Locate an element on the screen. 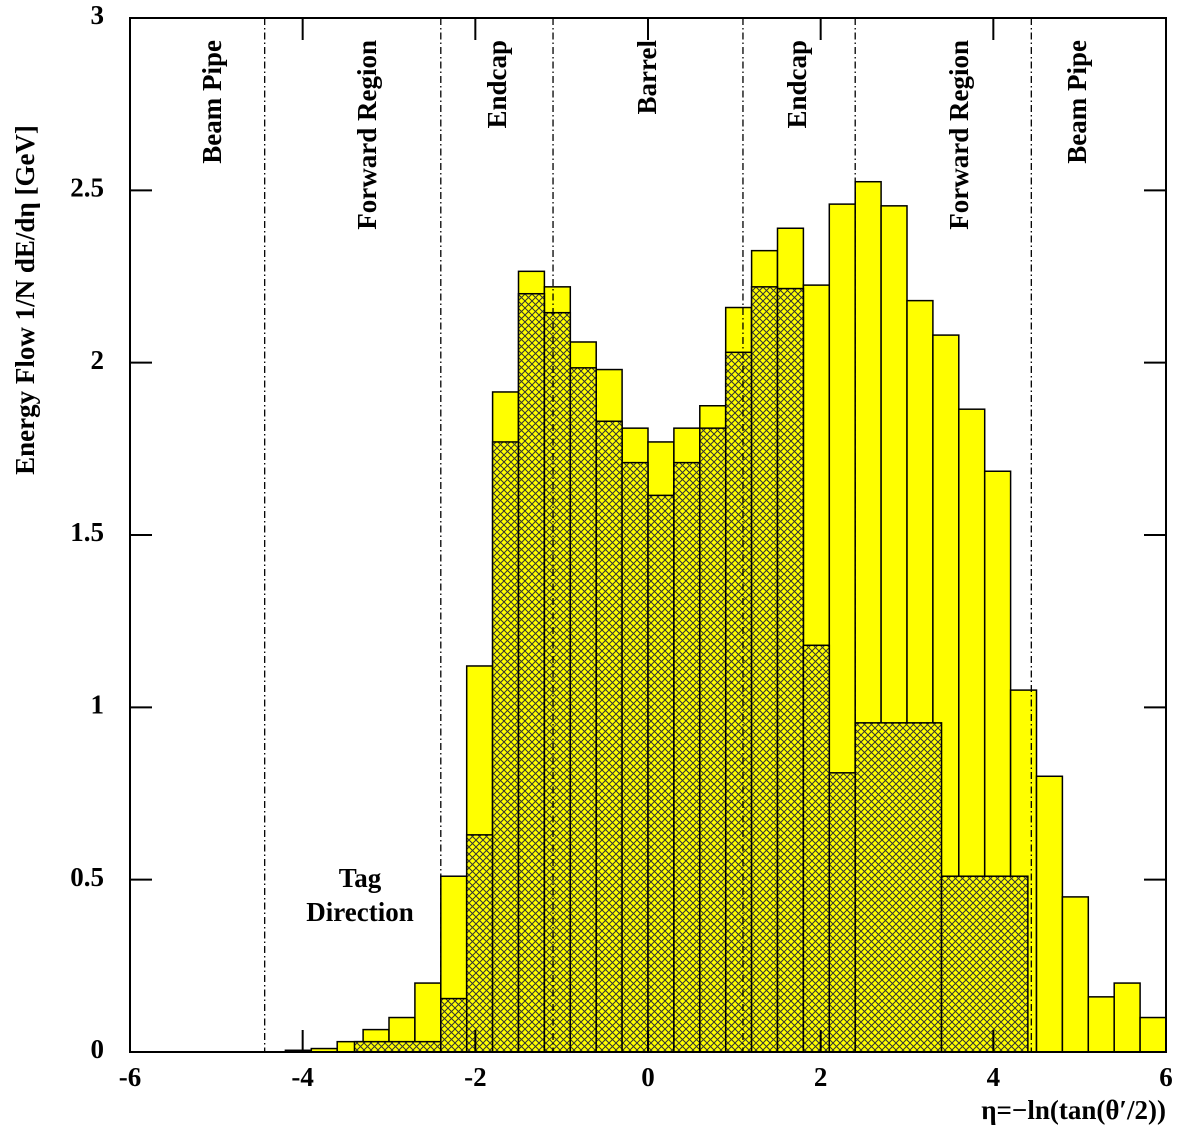  x-tick-label: -2 is located at coordinates (475, 1077).